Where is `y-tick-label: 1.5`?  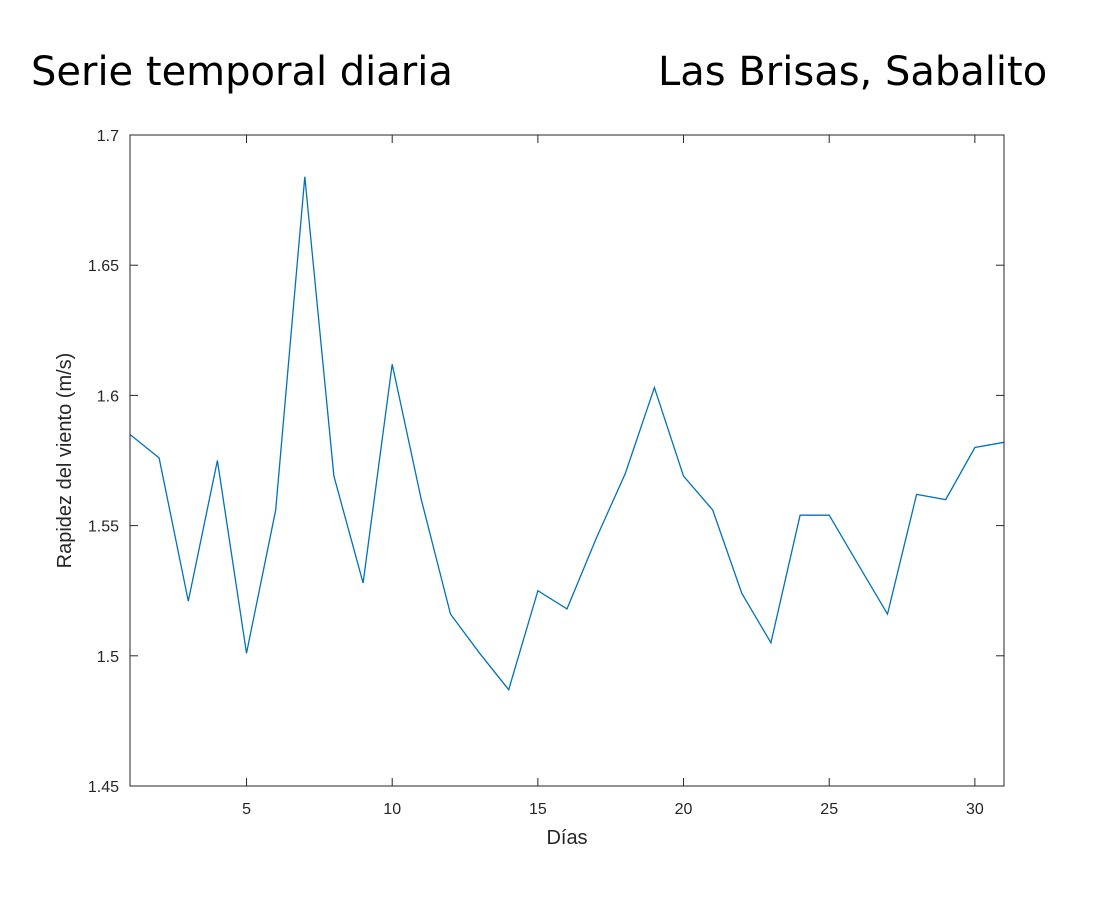 y-tick-label: 1.5 is located at coordinates (108, 657).